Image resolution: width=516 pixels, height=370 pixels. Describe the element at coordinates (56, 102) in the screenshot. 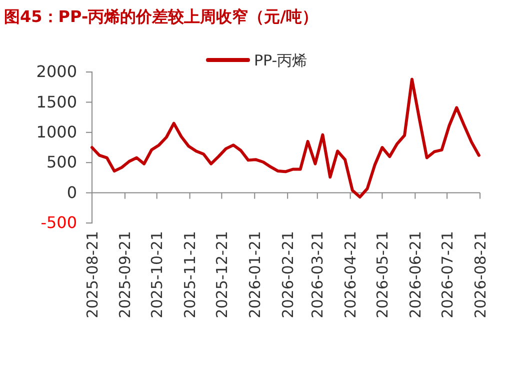

I see `y-tick-label: 1500` at that location.